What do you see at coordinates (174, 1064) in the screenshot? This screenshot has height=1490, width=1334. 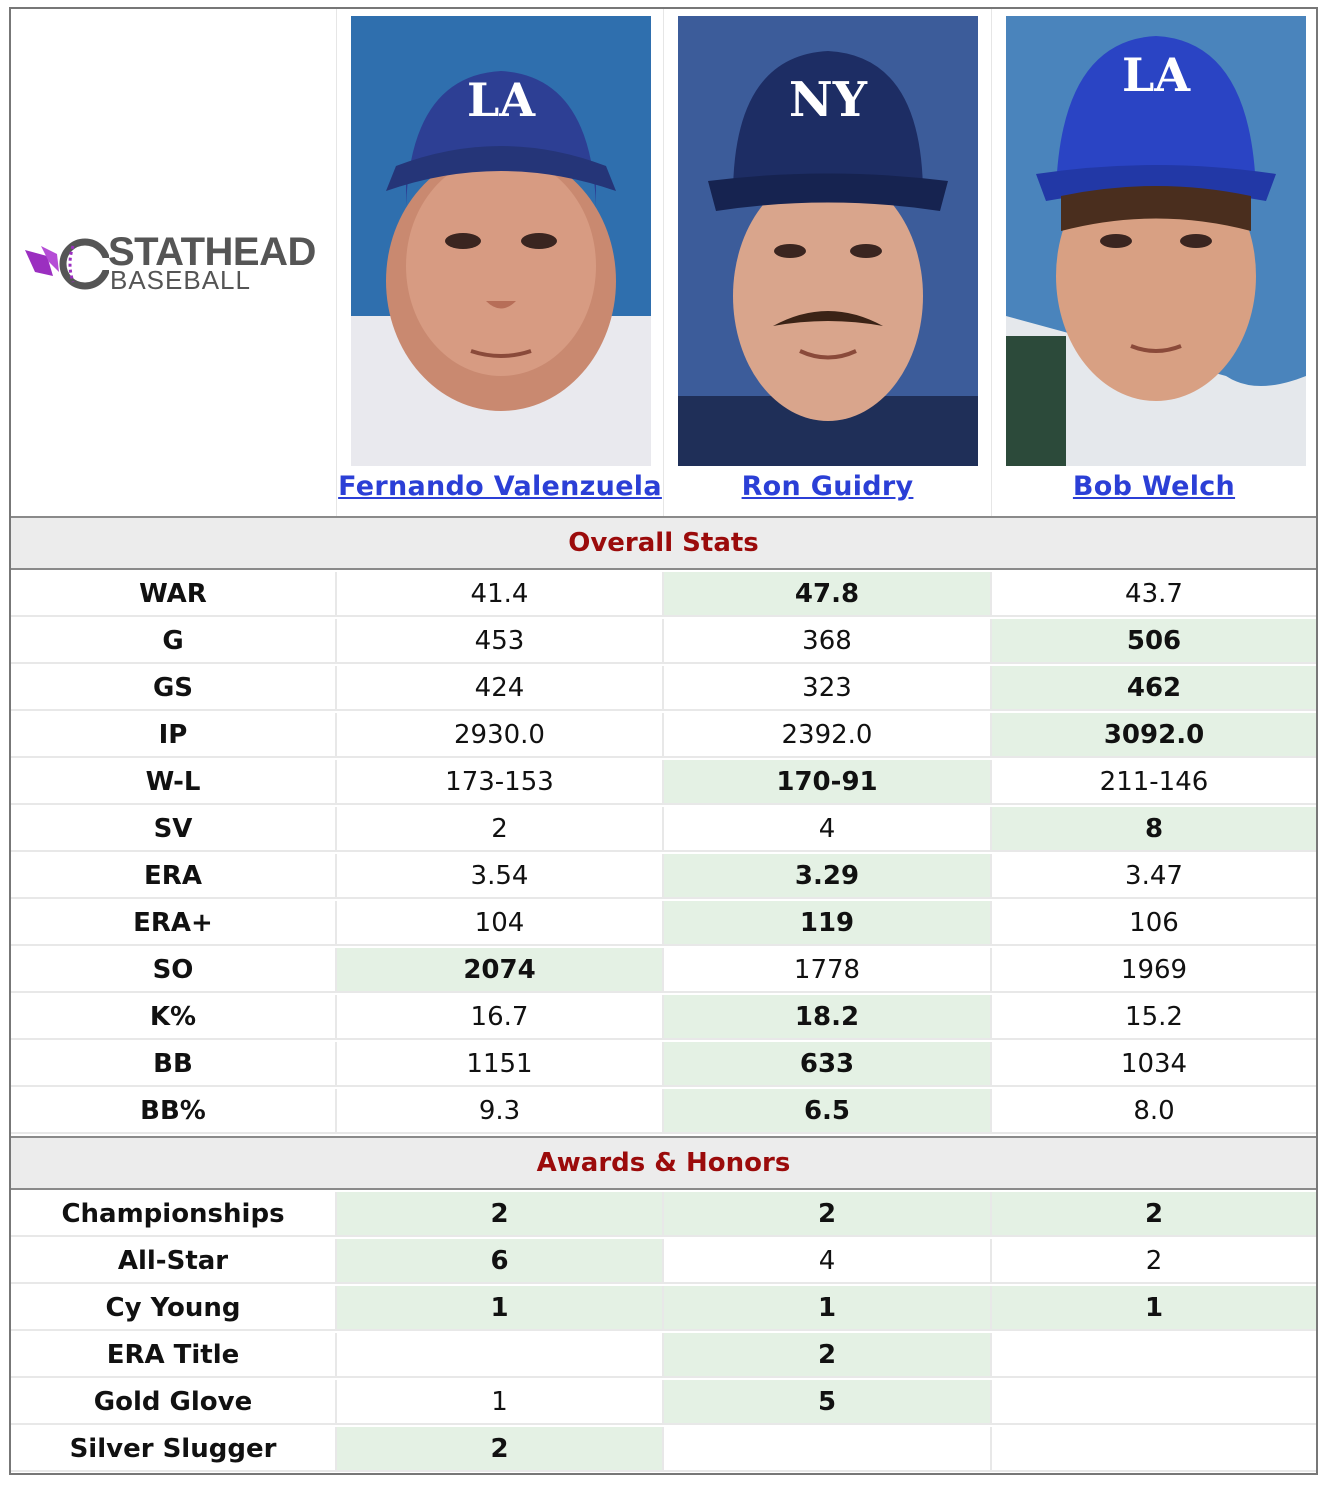 I see `row-label: BB` at bounding box center [174, 1064].